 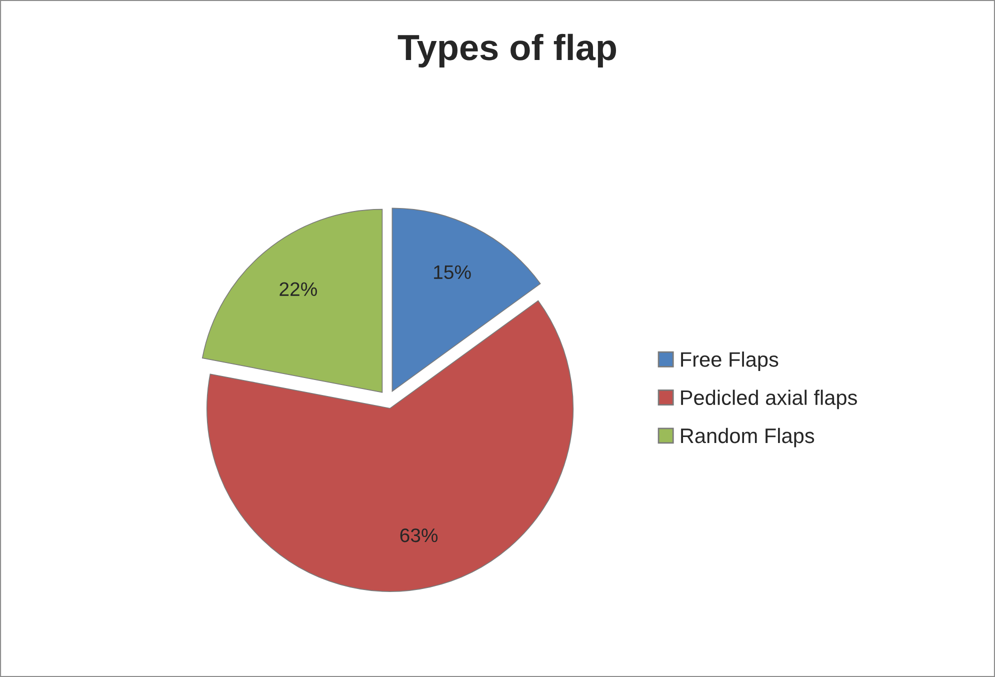 What do you see at coordinates (769, 400) in the screenshot?
I see `legend-label: Pedicled axial flaps` at bounding box center [769, 400].